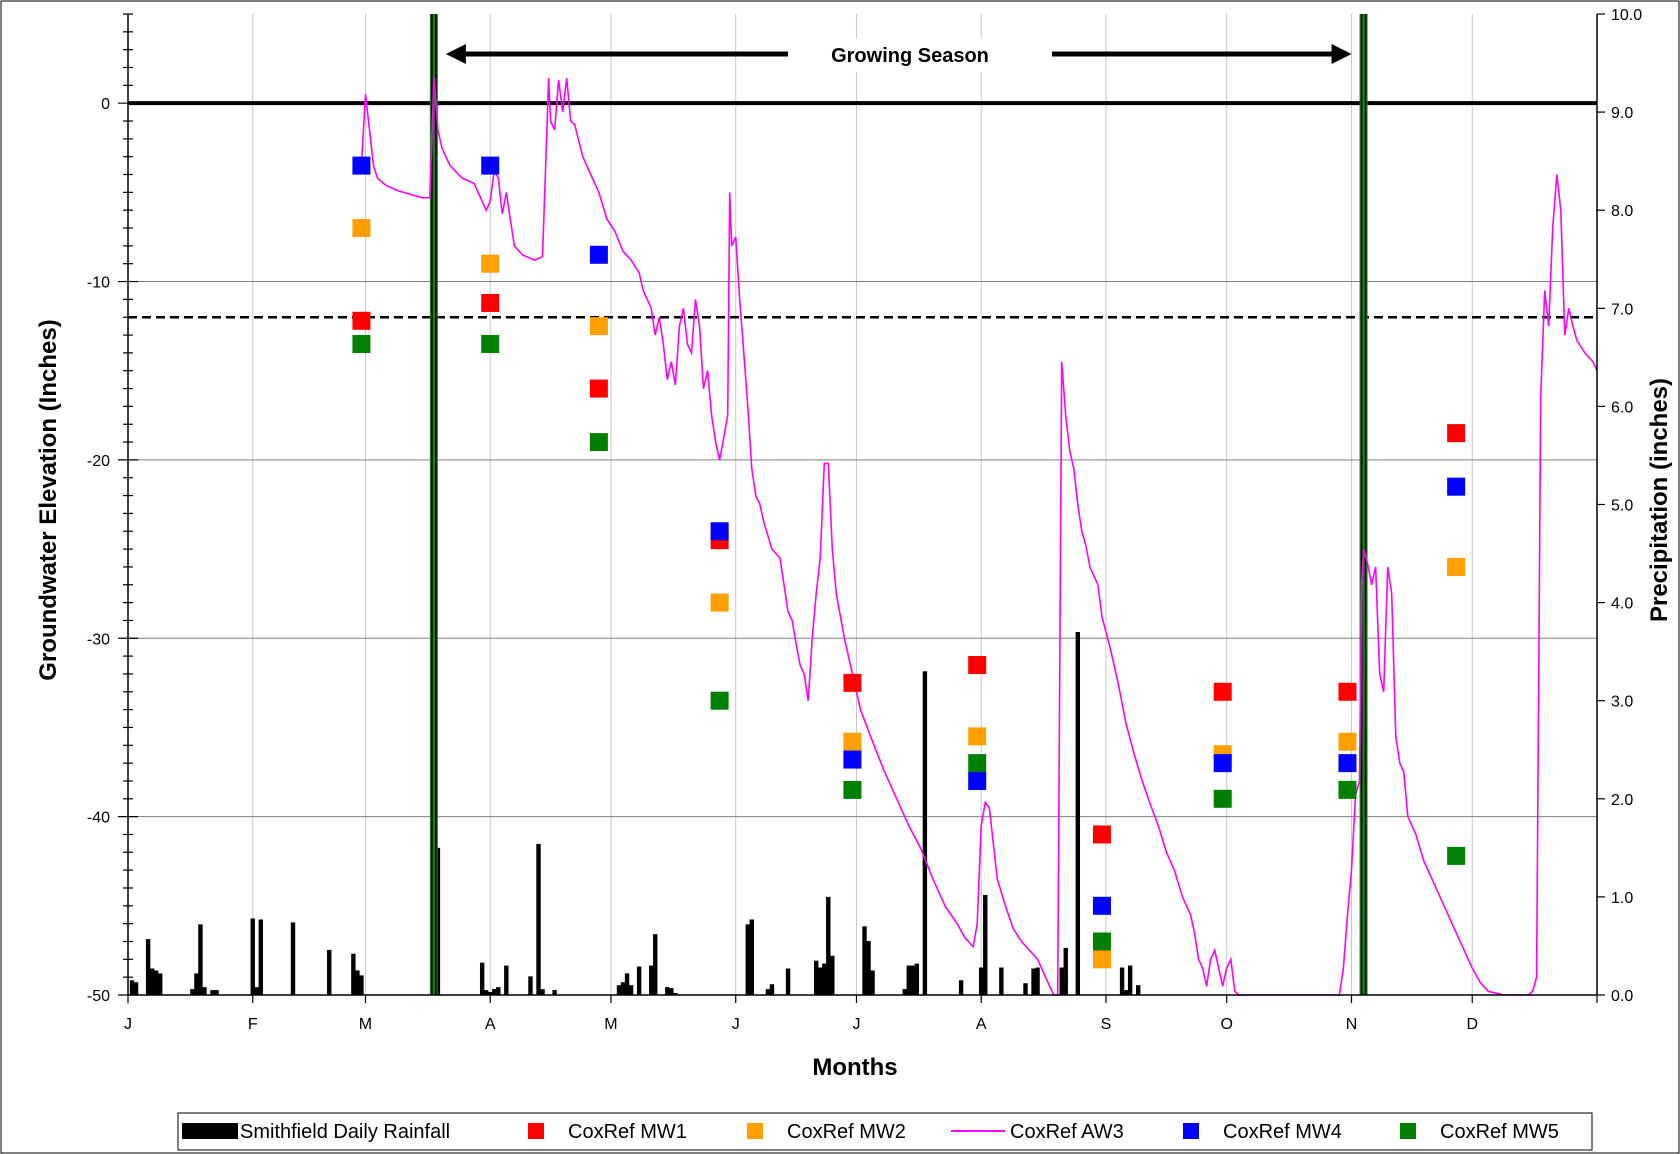  I want to click on left-tick-label: -20, so click(98, 461).